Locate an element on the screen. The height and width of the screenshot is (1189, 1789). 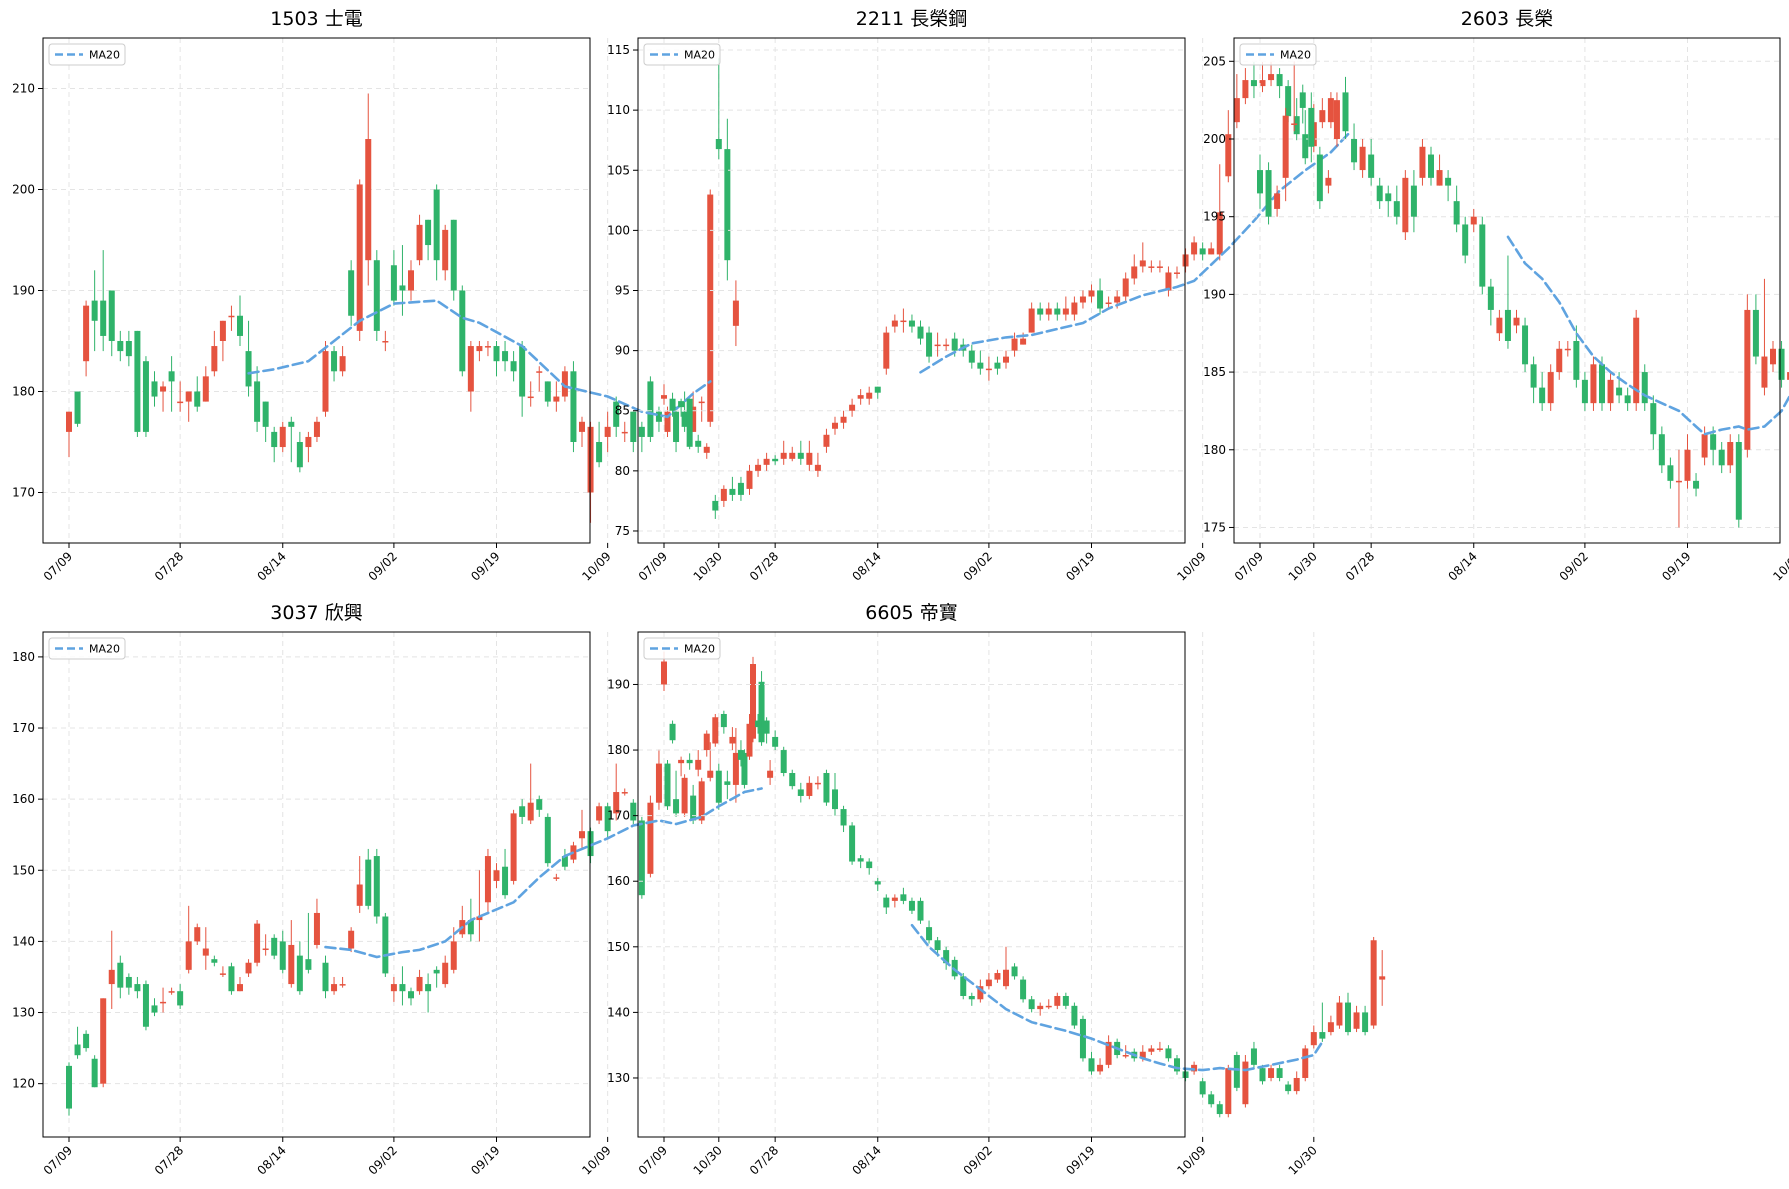
plot-frame is located at coordinates (911, 884).